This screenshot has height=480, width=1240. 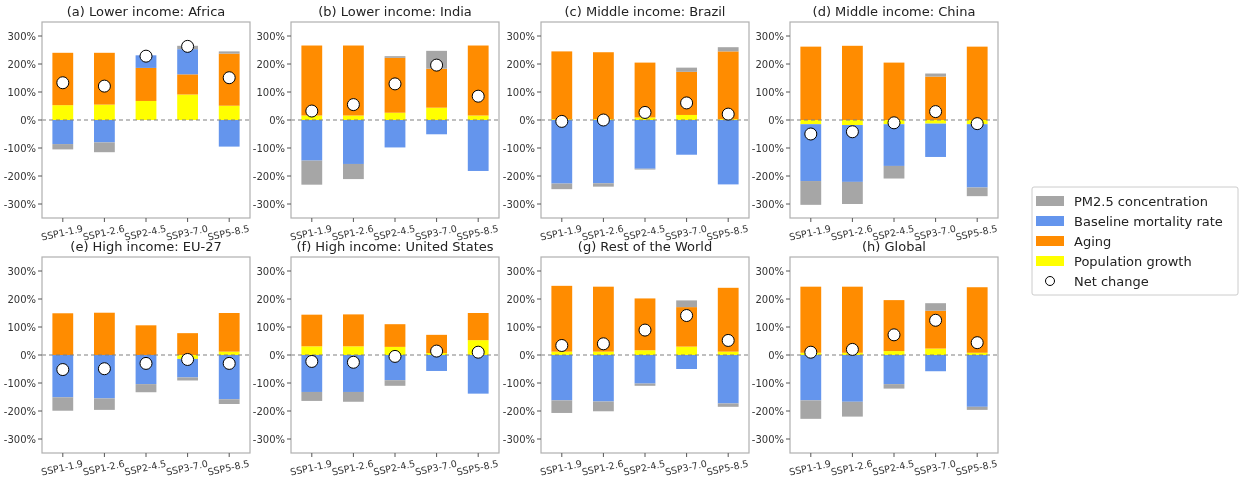 I want to click on legend-label: Population growth, so click(x=1133, y=261).